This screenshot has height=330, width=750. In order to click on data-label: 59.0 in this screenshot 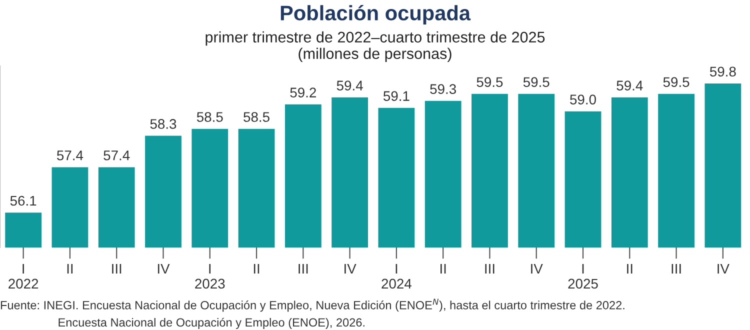, I will do `click(583, 99)`.